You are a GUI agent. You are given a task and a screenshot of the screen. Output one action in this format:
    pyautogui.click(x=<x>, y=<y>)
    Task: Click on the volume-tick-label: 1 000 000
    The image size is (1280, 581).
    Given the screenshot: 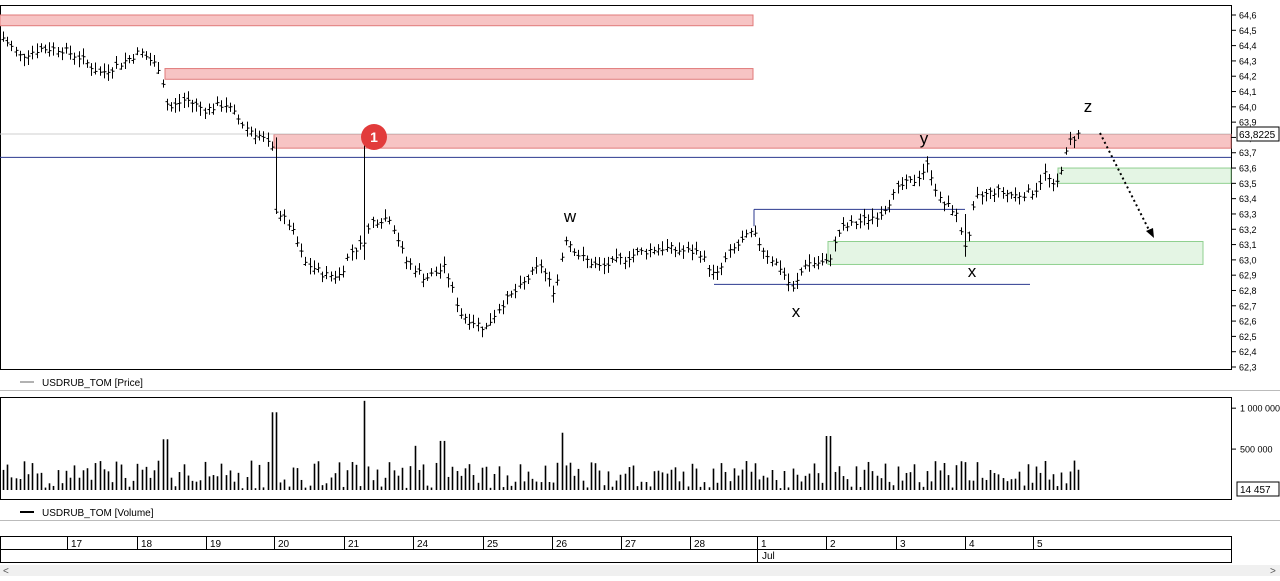 What is the action you would take?
    pyautogui.click(x=1260, y=409)
    